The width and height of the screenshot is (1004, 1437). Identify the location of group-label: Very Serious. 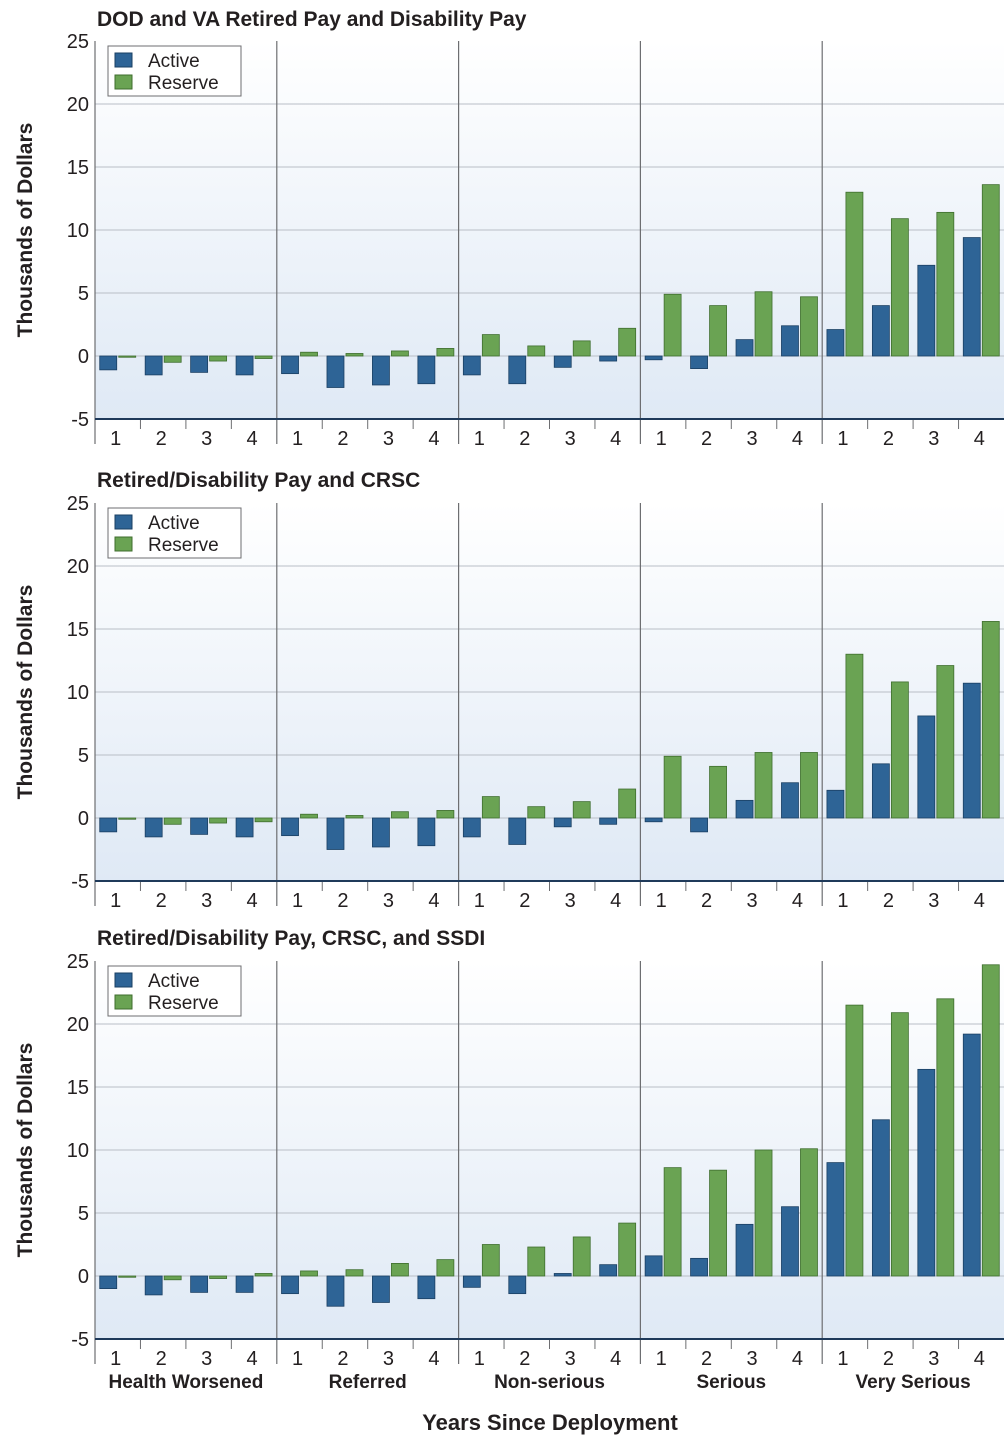
(913, 1382).